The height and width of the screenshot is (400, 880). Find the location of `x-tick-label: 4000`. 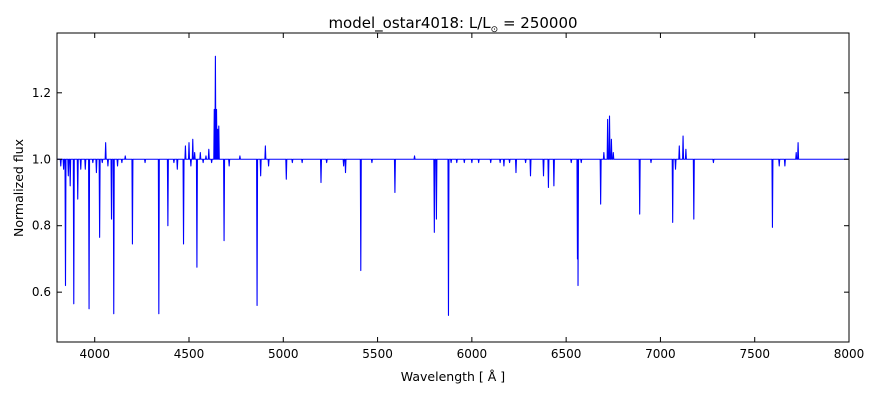

x-tick-label: 4000 is located at coordinates (94, 354).